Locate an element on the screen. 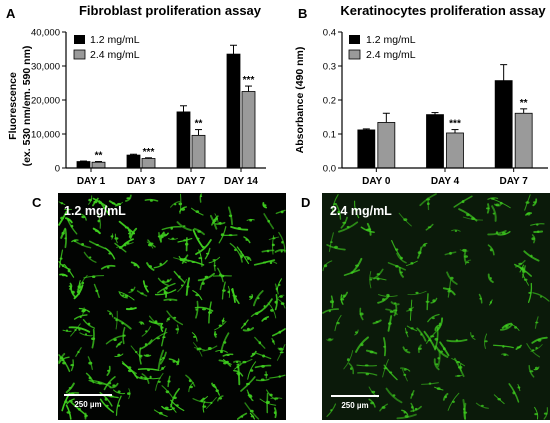 The image size is (550, 423). a-y-tick-label: 10,000 is located at coordinates (45, 135).